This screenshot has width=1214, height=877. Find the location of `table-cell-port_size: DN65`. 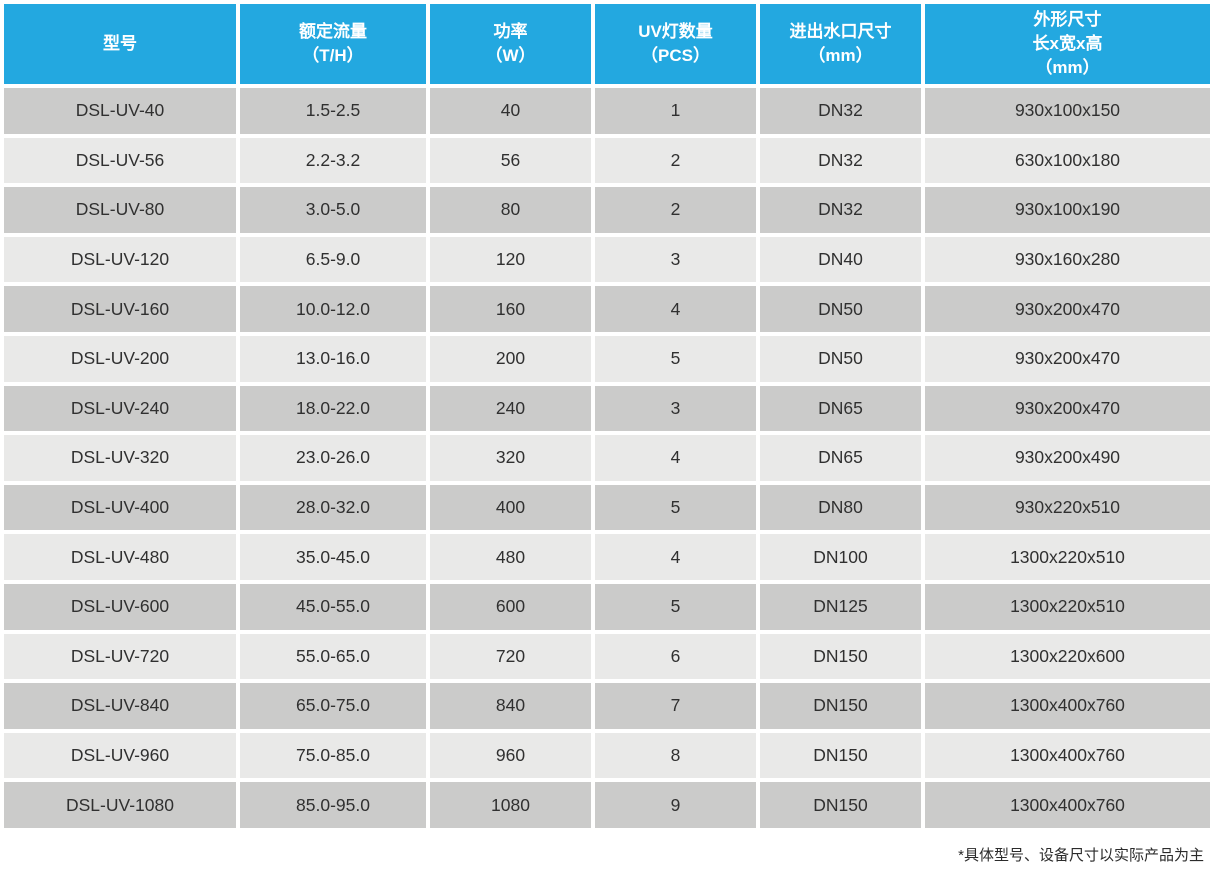

table-cell-port_size: DN65 is located at coordinates (840, 458).